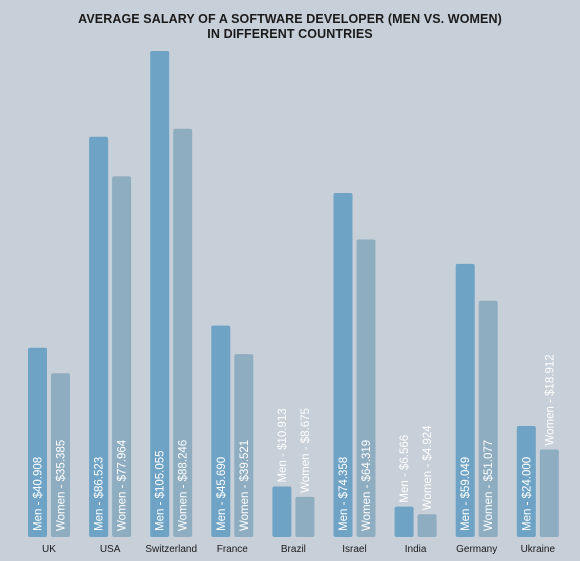 The image size is (580, 561). I want to click on bar-women-france, so click(244, 445).